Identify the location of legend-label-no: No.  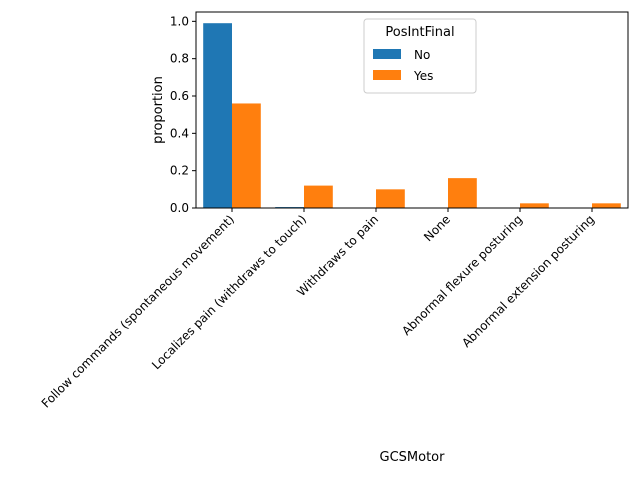
(422, 55).